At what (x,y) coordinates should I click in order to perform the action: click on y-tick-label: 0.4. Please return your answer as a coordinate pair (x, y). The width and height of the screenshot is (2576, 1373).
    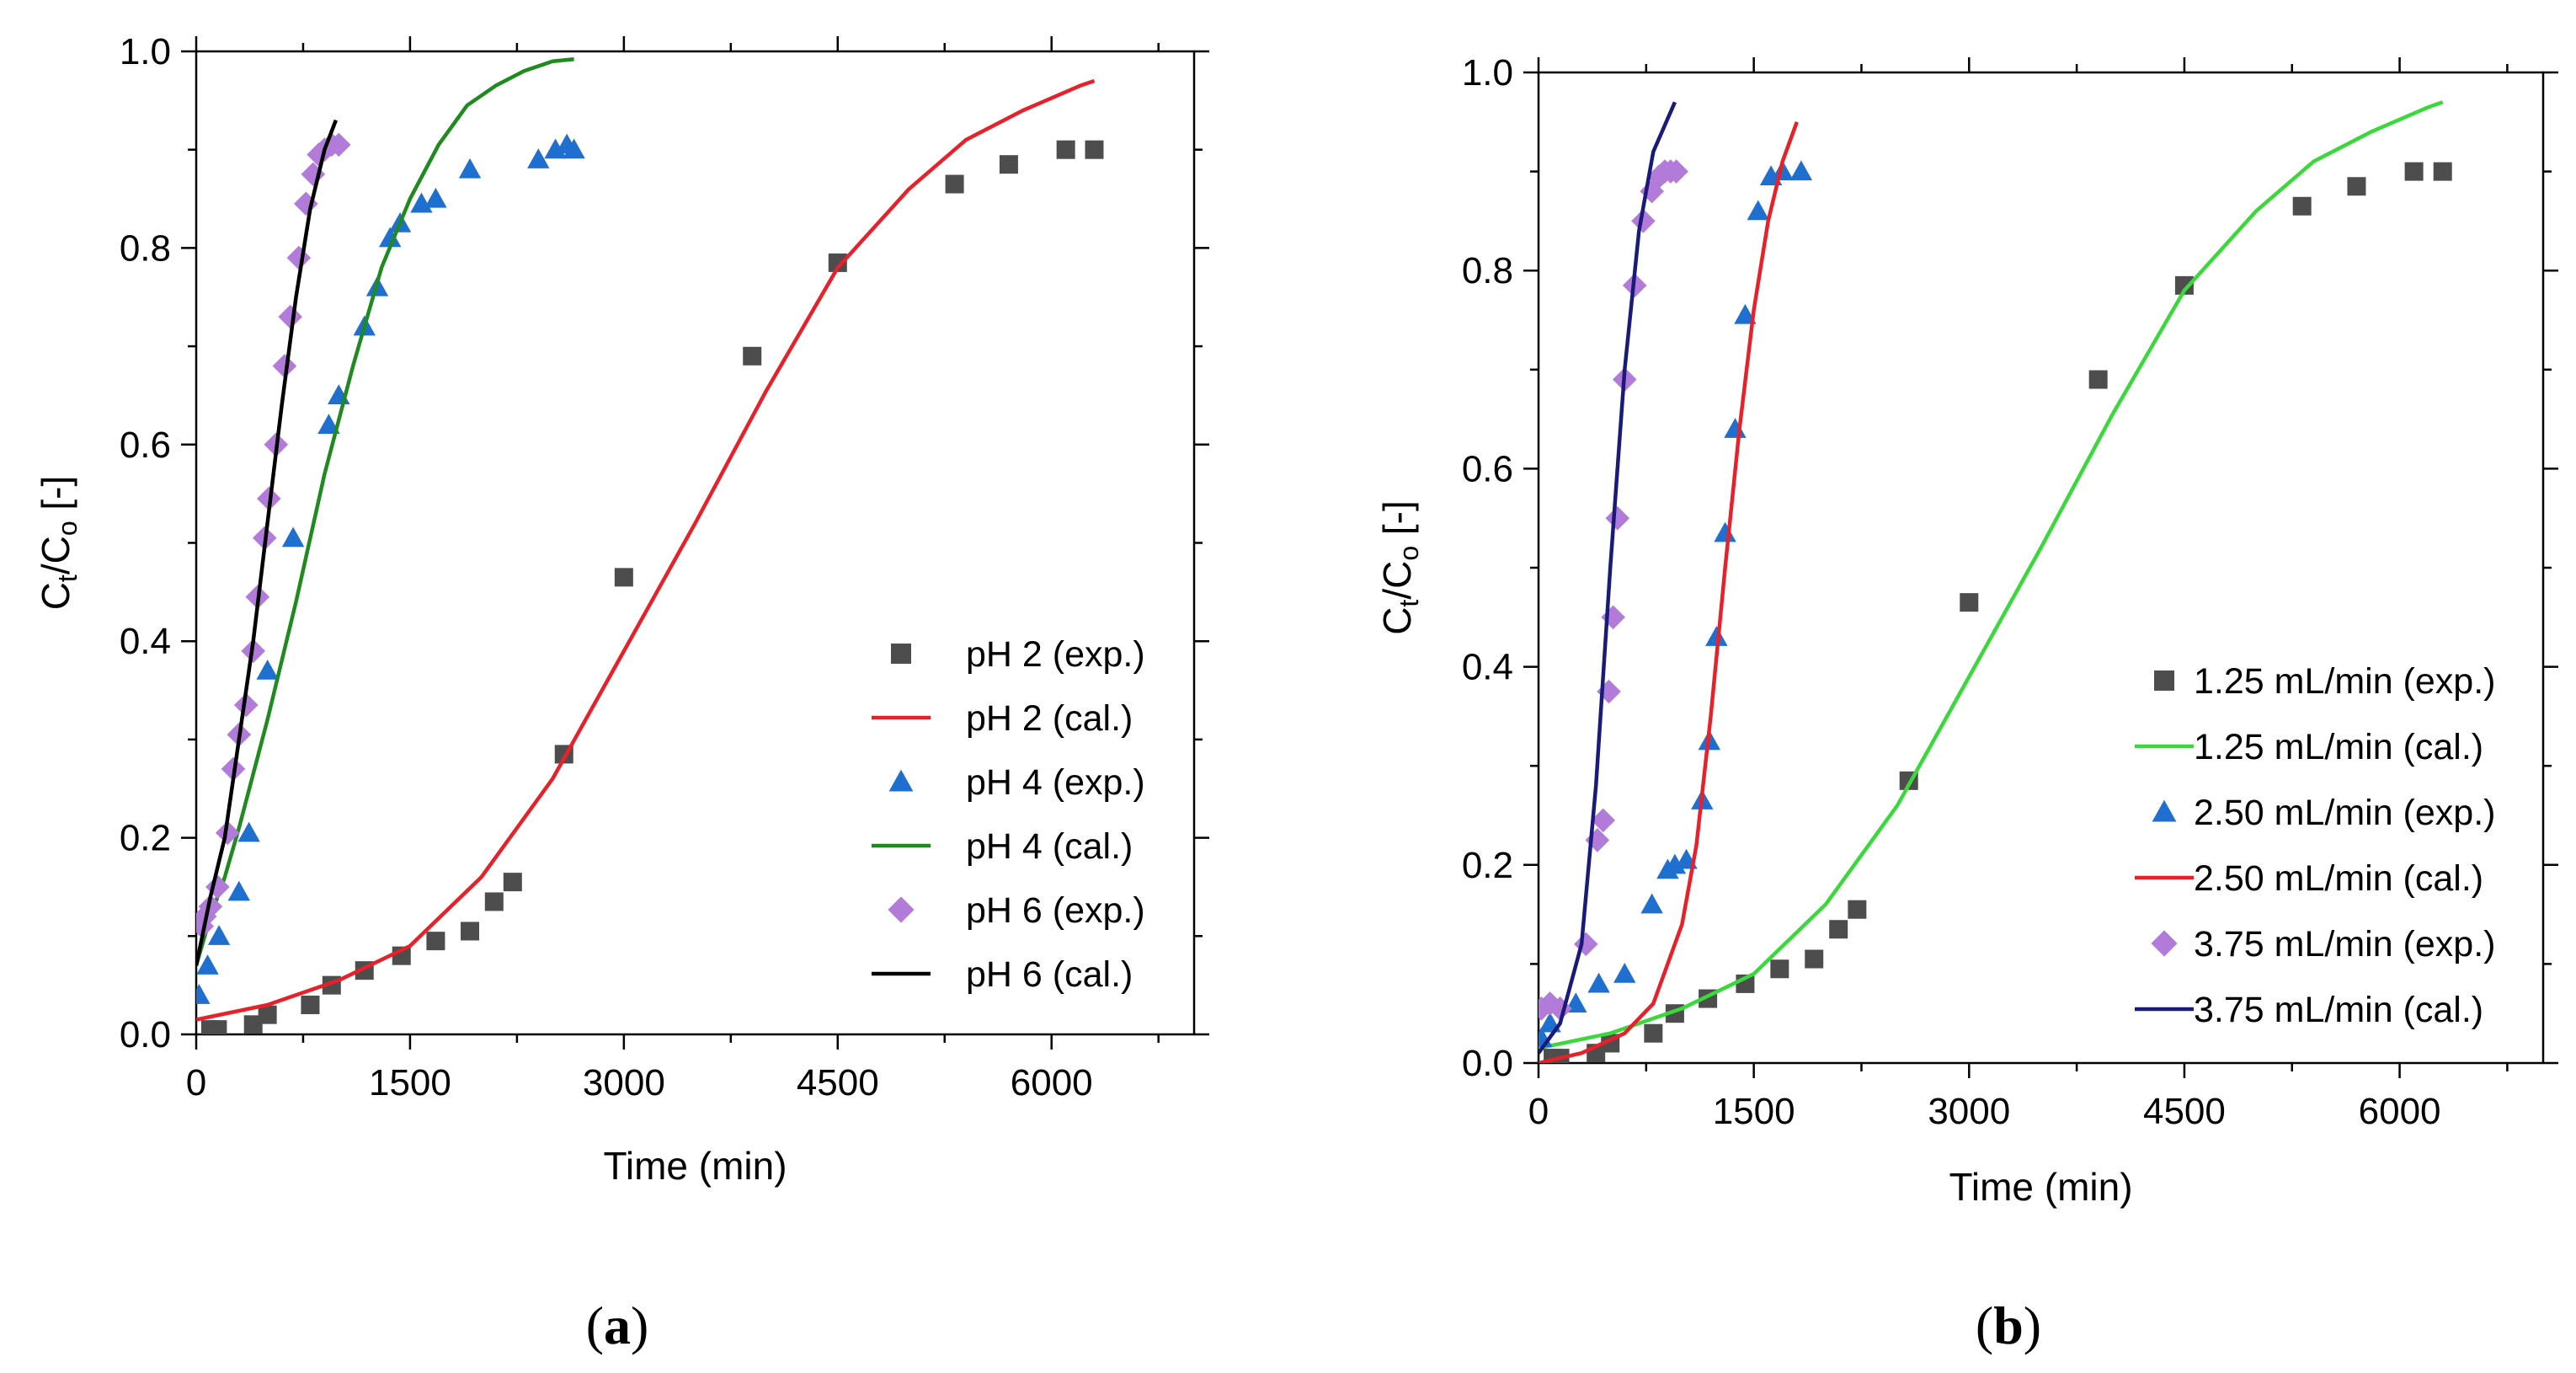
    Looking at the image, I should click on (145, 641).